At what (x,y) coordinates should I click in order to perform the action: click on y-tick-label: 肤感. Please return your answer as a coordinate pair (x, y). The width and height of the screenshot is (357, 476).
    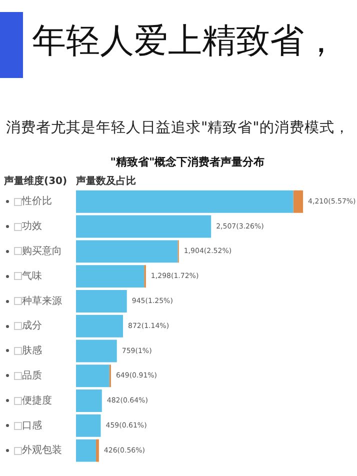
    Looking at the image, I should click on (32, 350).